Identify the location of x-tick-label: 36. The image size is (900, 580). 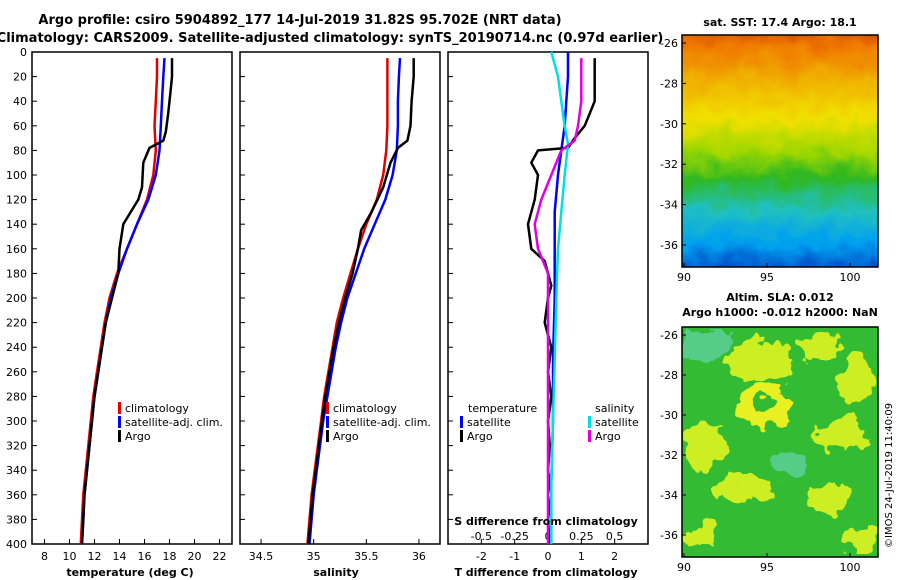
(419, 556).